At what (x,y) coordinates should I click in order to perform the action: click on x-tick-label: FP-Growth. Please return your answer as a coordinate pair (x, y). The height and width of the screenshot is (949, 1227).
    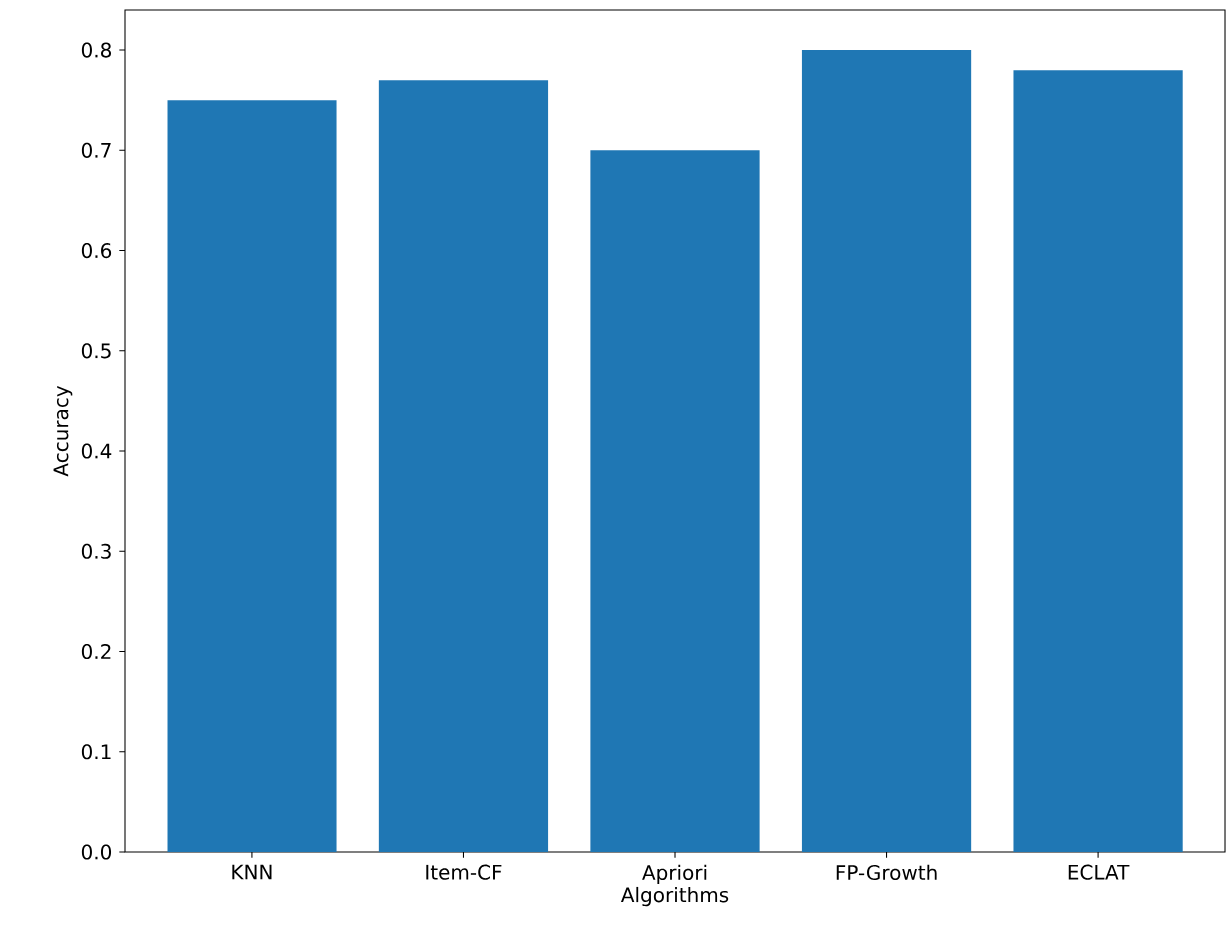
    Looking at the image, I should click on (886, 872).